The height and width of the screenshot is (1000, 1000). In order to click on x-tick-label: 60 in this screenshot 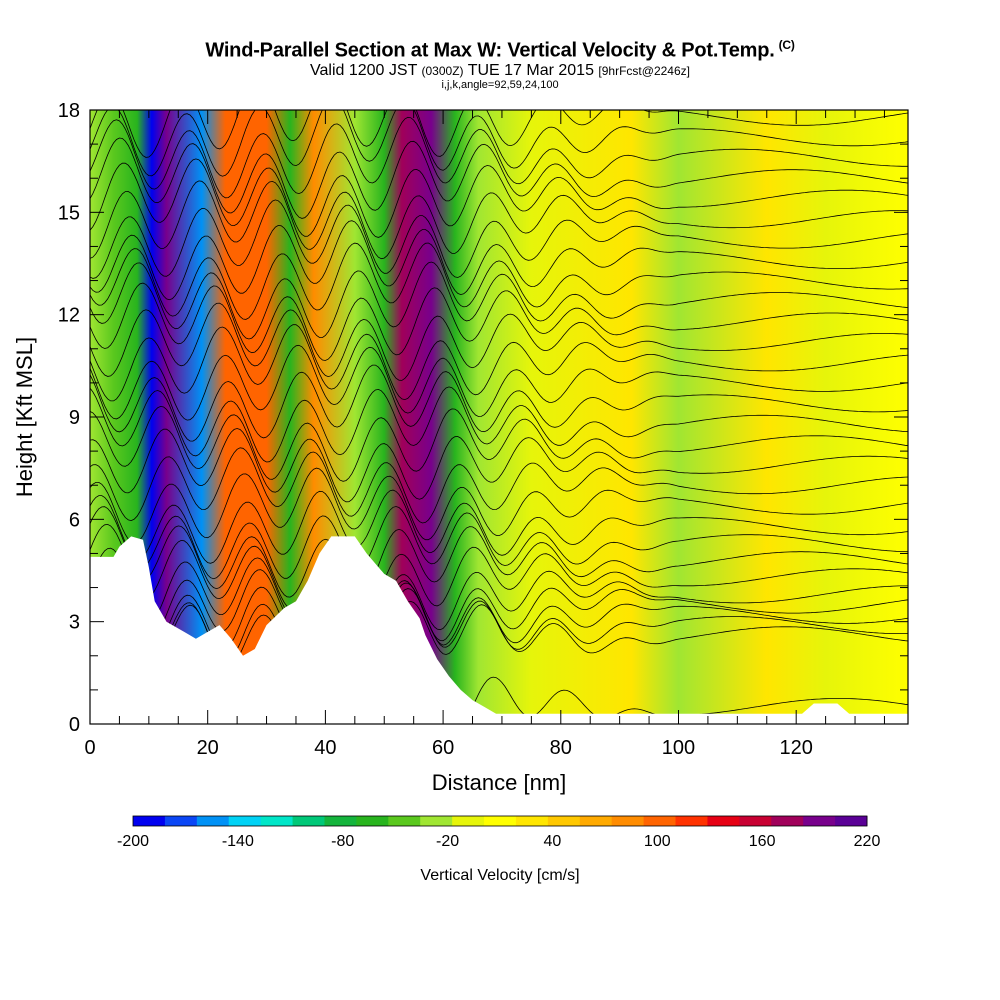, I will do `click(443, 748)`.